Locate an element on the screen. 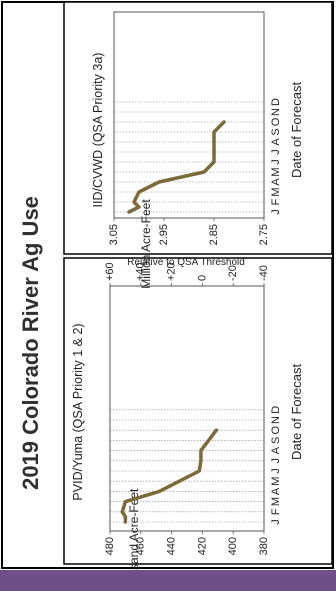 The image size is (336, 591). chart1-x-tick-label: S is located at coordinates (276, 440).